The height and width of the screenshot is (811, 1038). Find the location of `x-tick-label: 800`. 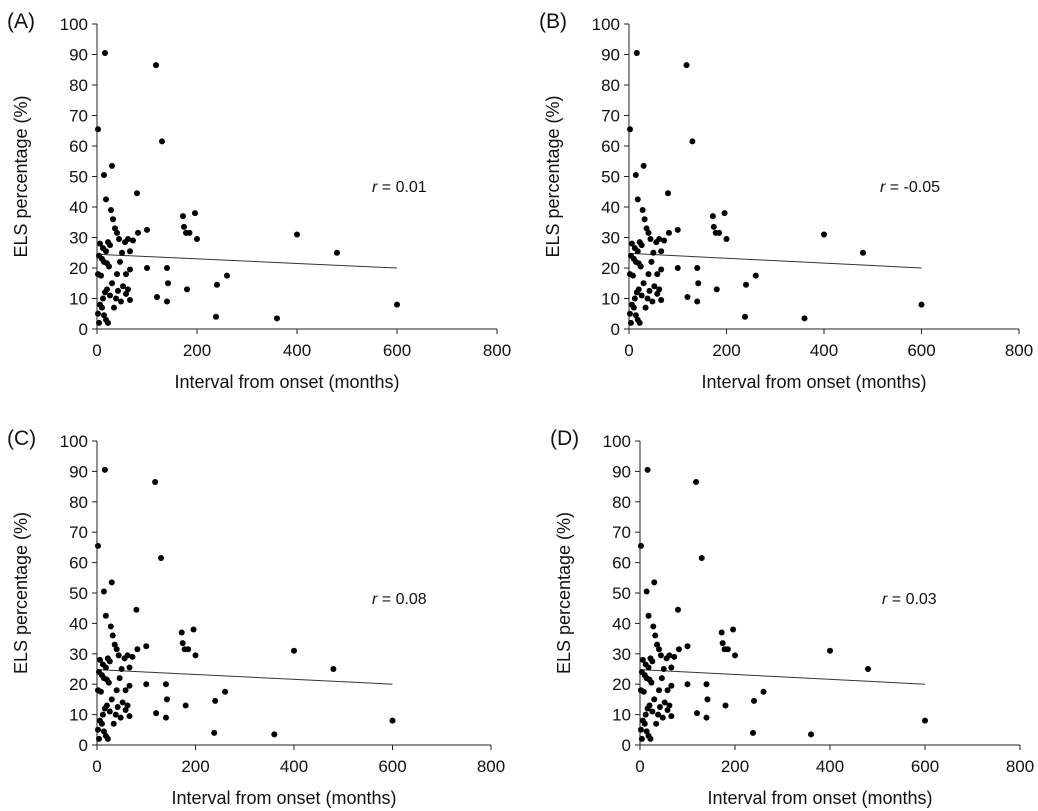

x-tick-label: 800 is located at coordinates (1019, 350).